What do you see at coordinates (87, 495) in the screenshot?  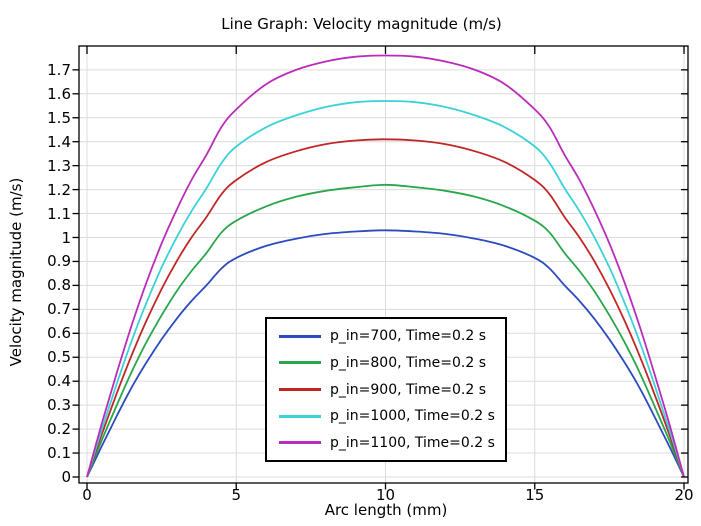 I see `x-tick-label: 0` at bounding box center [87, 495].